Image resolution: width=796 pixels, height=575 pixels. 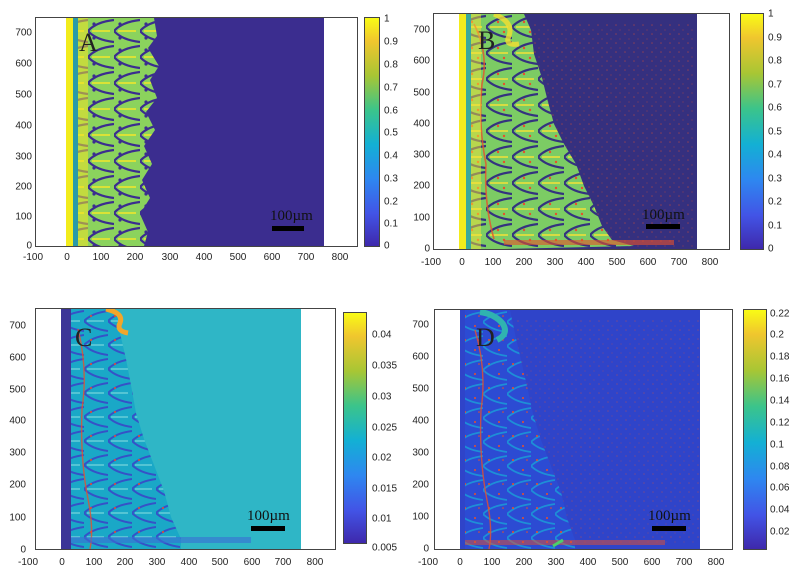 What do you see at coordinates (580, 429) in the screenshot?
I see `panel-d-image` at bounding box center [580, 429].